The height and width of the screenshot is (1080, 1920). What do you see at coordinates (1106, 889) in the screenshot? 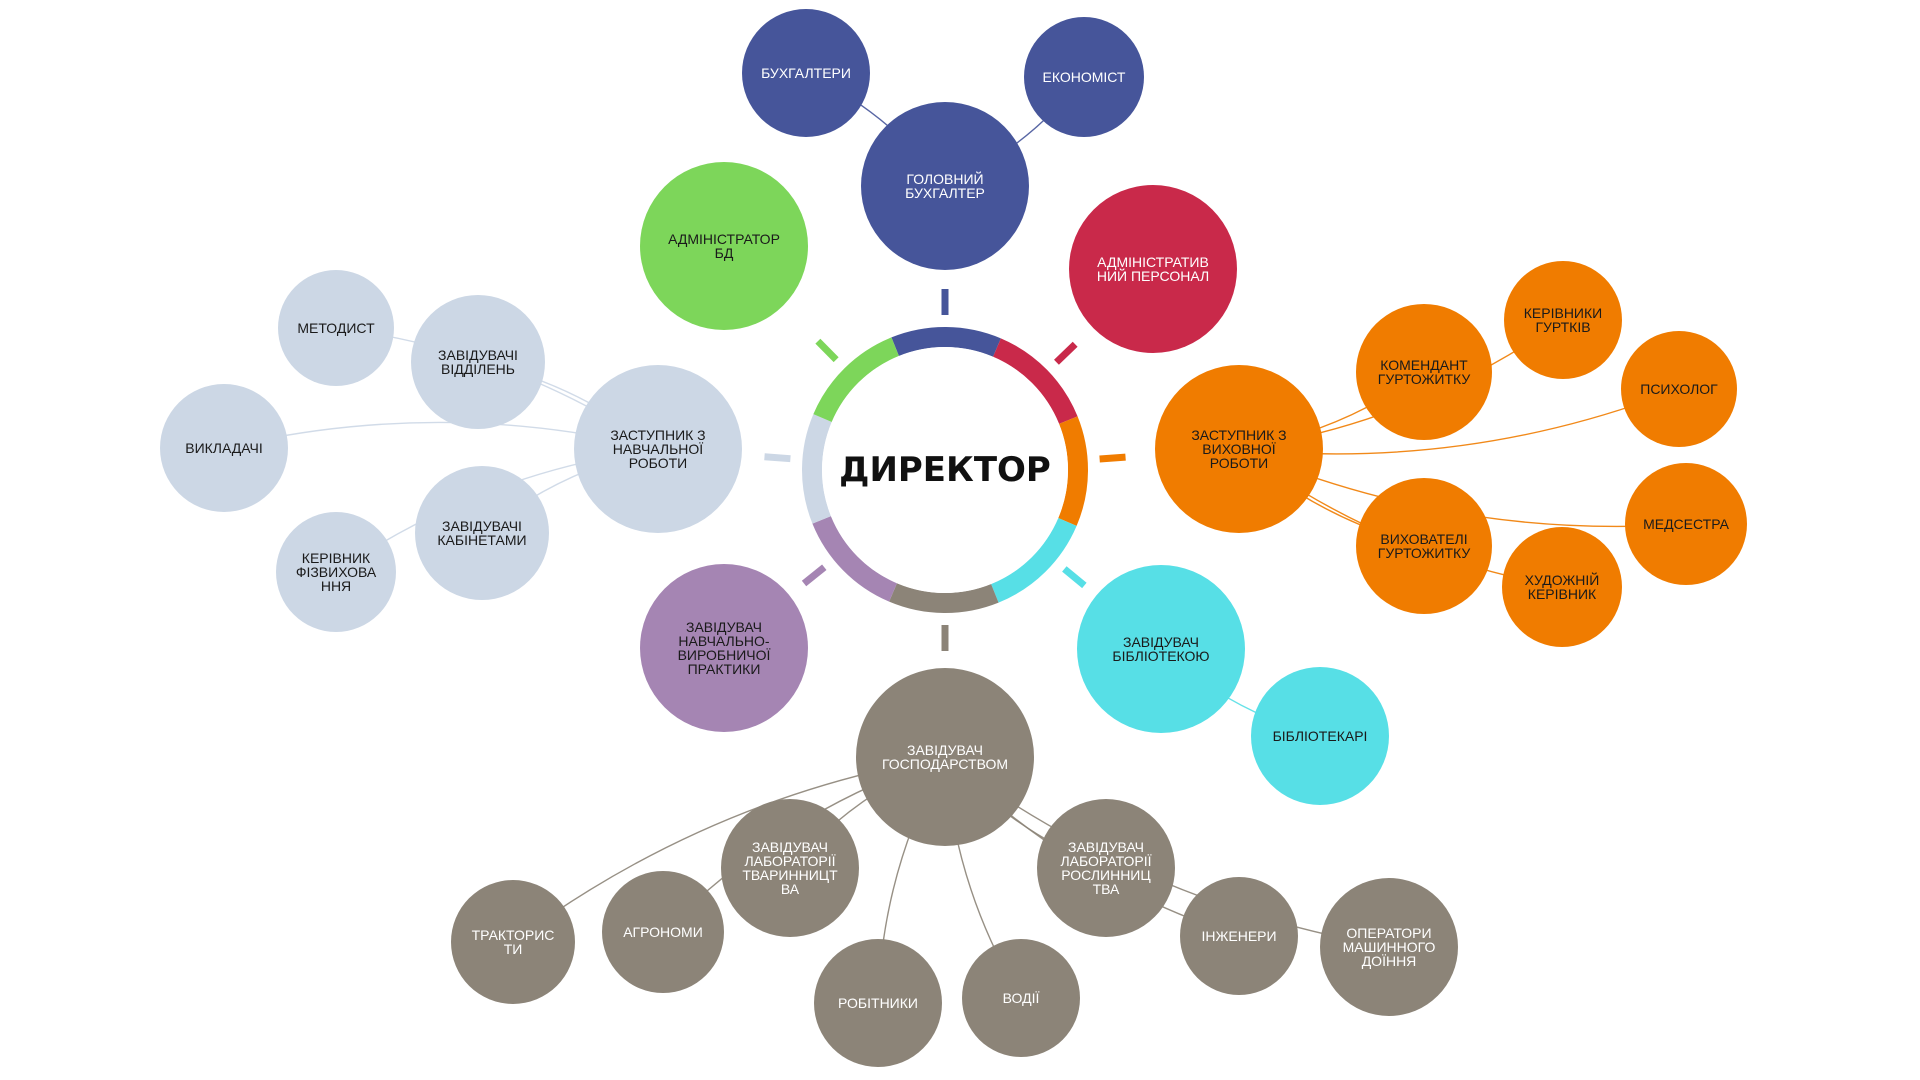
I see `node-label-crop-lab-head-3: ТВА` at bounding box center [1106, 889].